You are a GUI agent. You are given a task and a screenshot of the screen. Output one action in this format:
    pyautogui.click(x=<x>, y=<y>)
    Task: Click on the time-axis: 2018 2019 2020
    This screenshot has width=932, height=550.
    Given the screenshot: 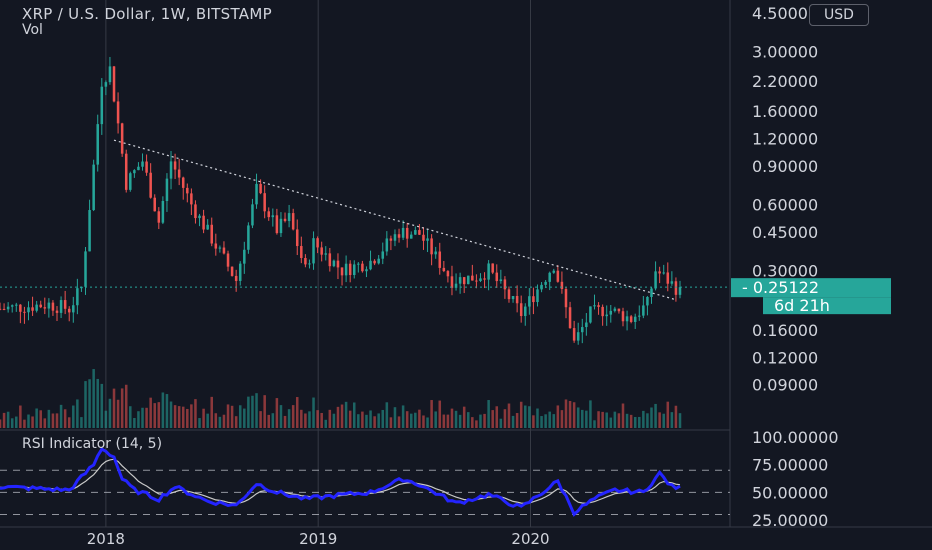 What is the action you would take?
    pyautogui.click(x=318, y=539)
    